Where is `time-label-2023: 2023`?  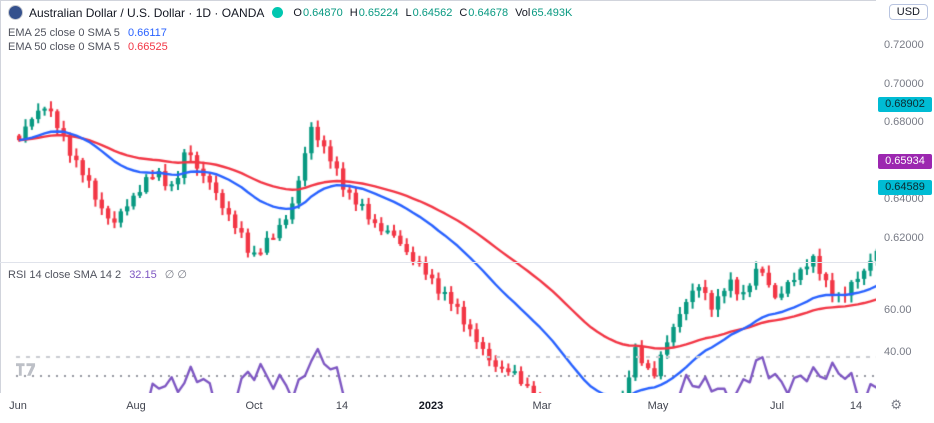
time-label-2023: 2023 is located at coordinates (431, 406).